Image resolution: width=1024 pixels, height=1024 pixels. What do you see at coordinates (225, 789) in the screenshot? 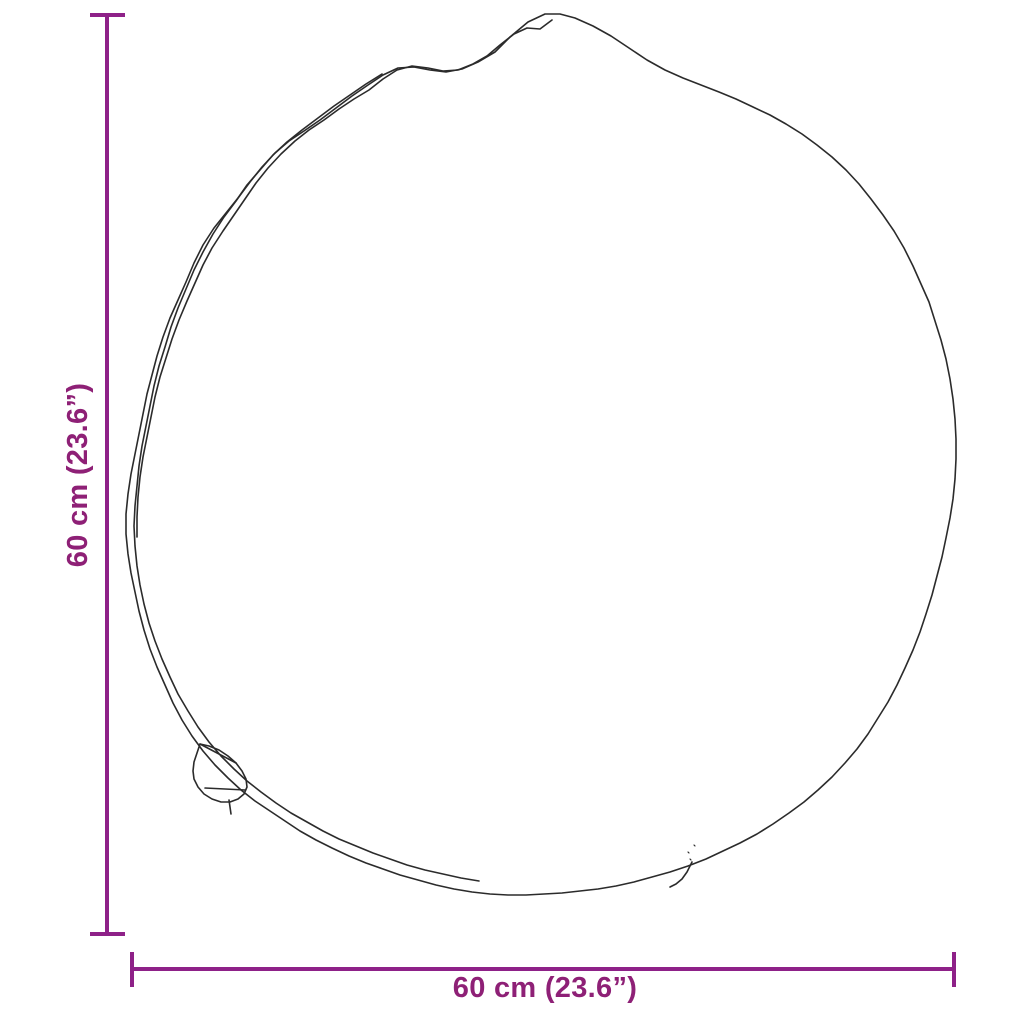
I see `mirror-notch-line-bottom` at bounding box center [225, 789].